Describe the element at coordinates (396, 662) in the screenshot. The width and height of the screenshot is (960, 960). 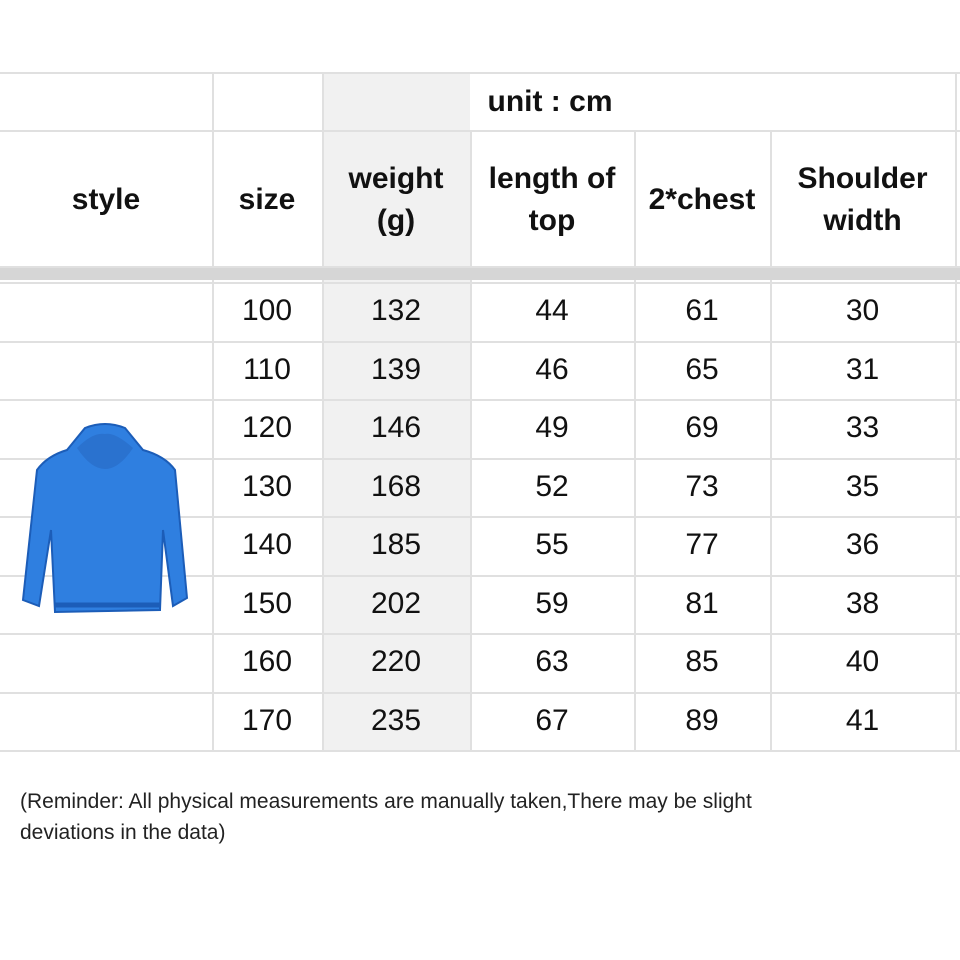
I see `table-cell: 220` at that location.